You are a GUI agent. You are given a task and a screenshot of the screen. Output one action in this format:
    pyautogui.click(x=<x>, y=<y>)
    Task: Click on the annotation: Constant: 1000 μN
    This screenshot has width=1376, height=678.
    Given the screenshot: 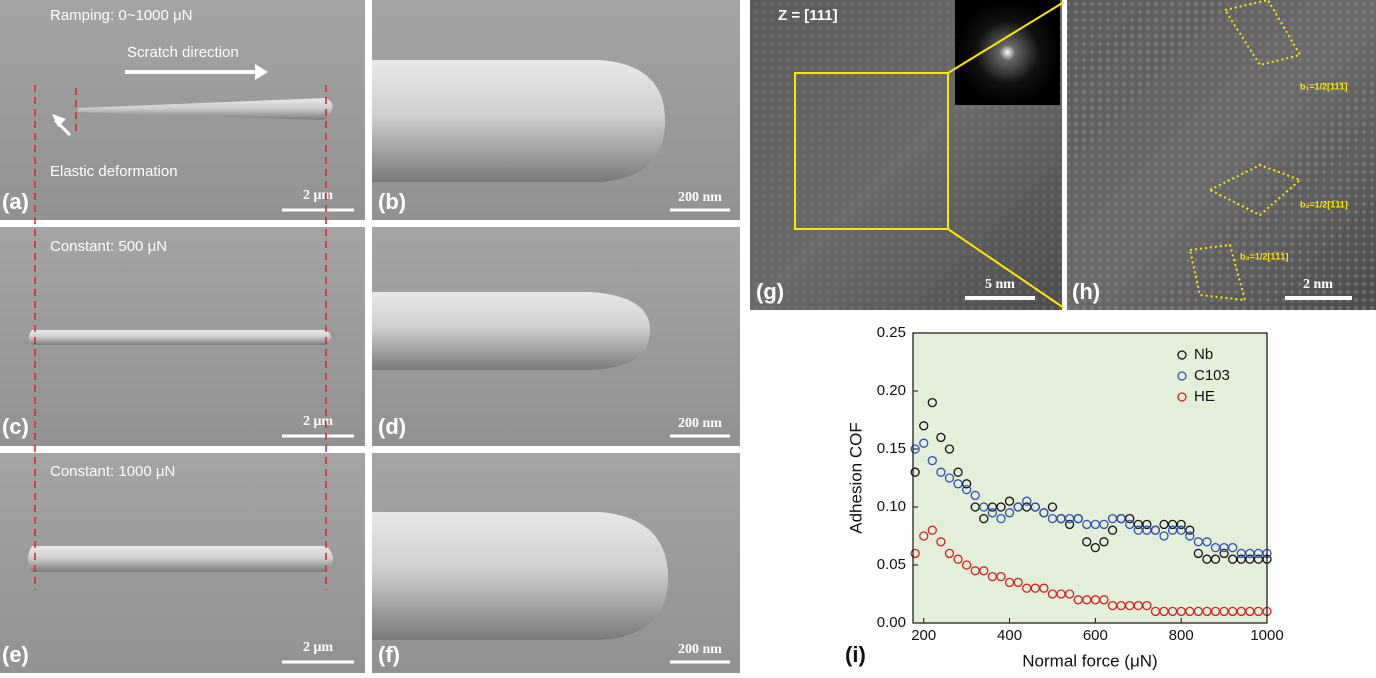 What is the action you would take?
    pyautogui.click(x=112, y=471)
    